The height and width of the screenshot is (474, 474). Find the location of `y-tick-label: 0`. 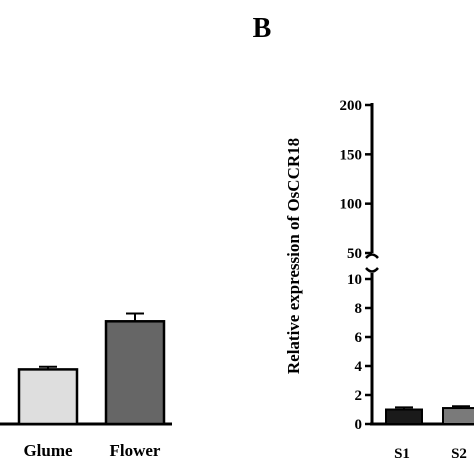

y-tick-label: 0 is located at coordinates (359, 425).